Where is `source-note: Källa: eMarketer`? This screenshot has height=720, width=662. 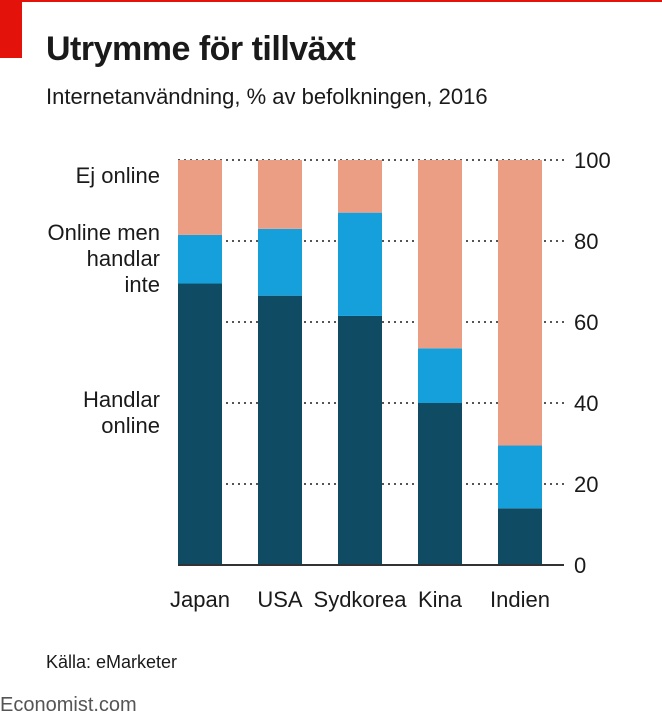 source-note: Källa: eMarketer is located at coordinates (112, 662).